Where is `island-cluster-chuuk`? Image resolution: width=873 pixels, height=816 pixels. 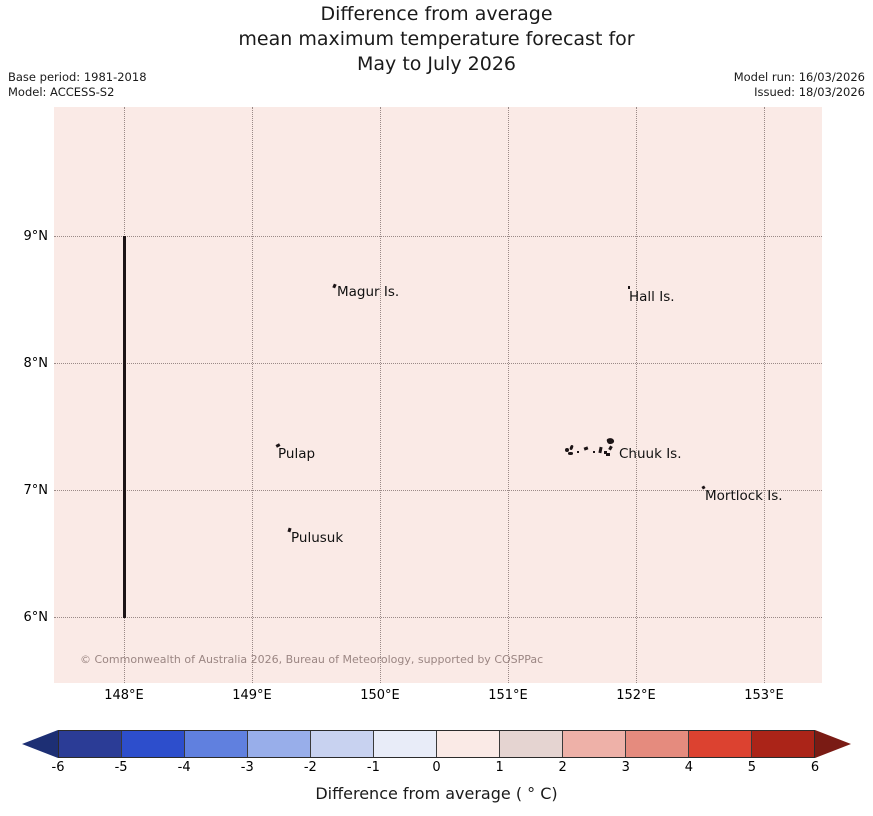 island-cluster-chuuk is located at coordinates (593, 449).